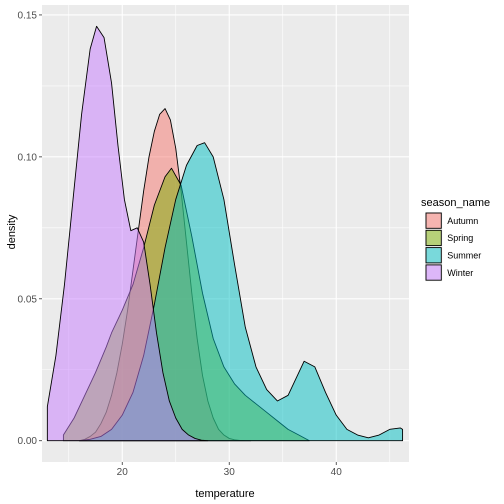 The width and height of the screenshot is (504, 504). Describe the element at coordinates (462, 221) in the screenshot. I see `legend-label-autumn: Autumn` at that location.